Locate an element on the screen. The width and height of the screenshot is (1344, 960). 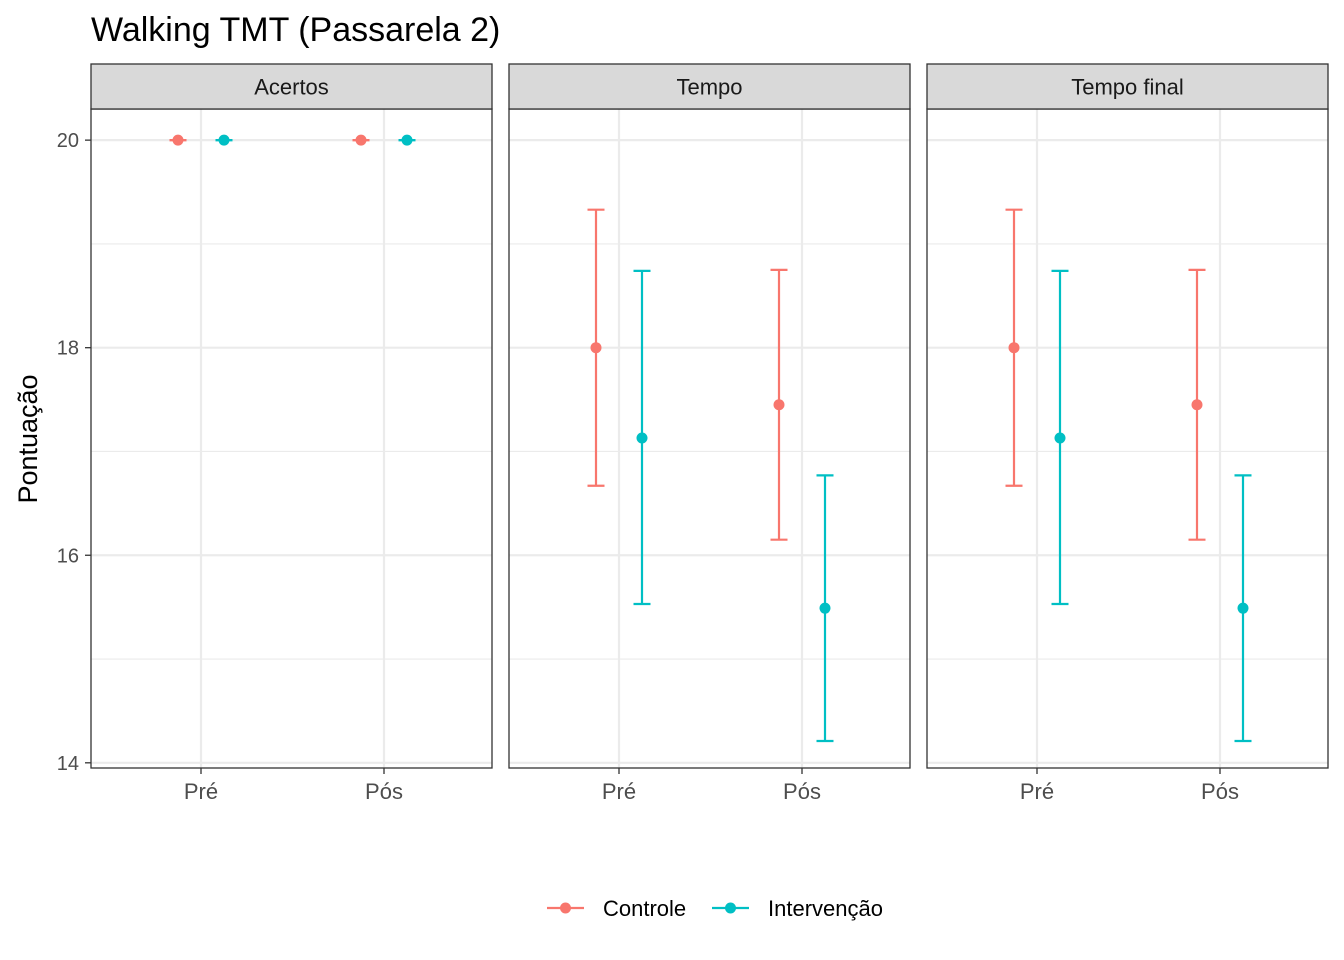
strip-acertos is located at coordinates (291, 86).